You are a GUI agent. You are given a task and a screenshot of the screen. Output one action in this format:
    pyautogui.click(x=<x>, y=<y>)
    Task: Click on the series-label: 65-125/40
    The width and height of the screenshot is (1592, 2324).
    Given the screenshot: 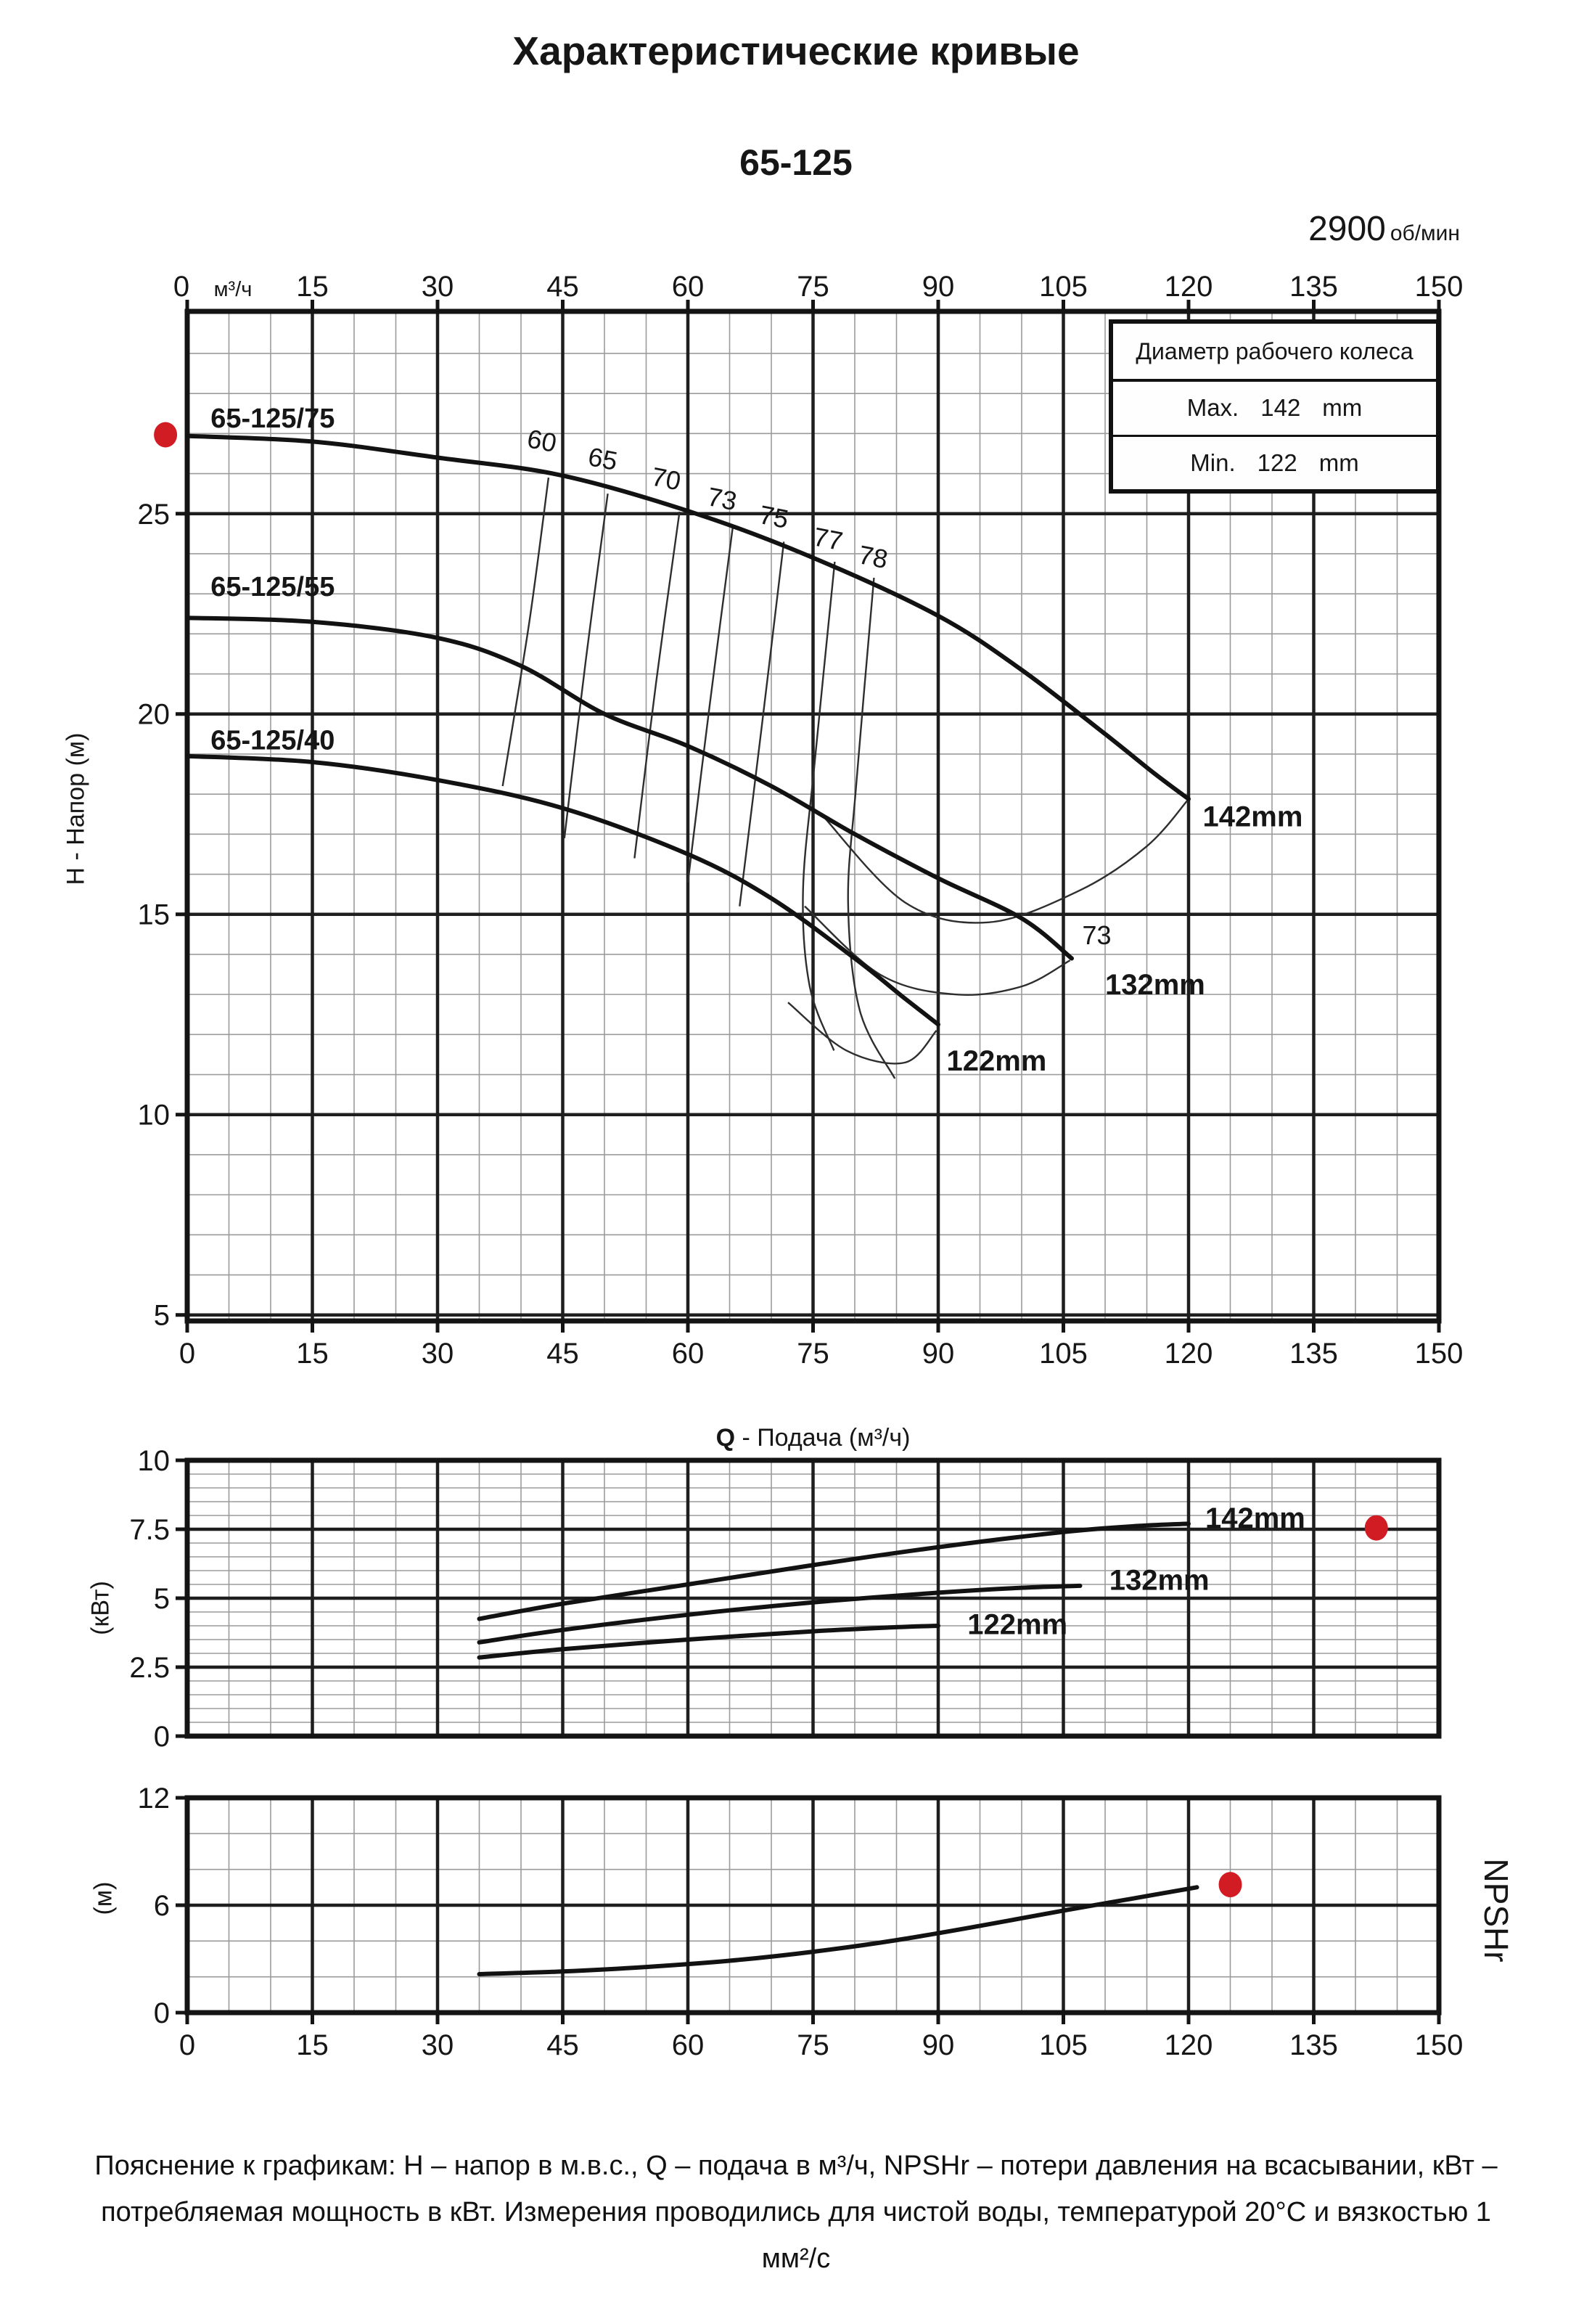 What is the action you would take?
    pyautogui.click(x=272, y=740)
    